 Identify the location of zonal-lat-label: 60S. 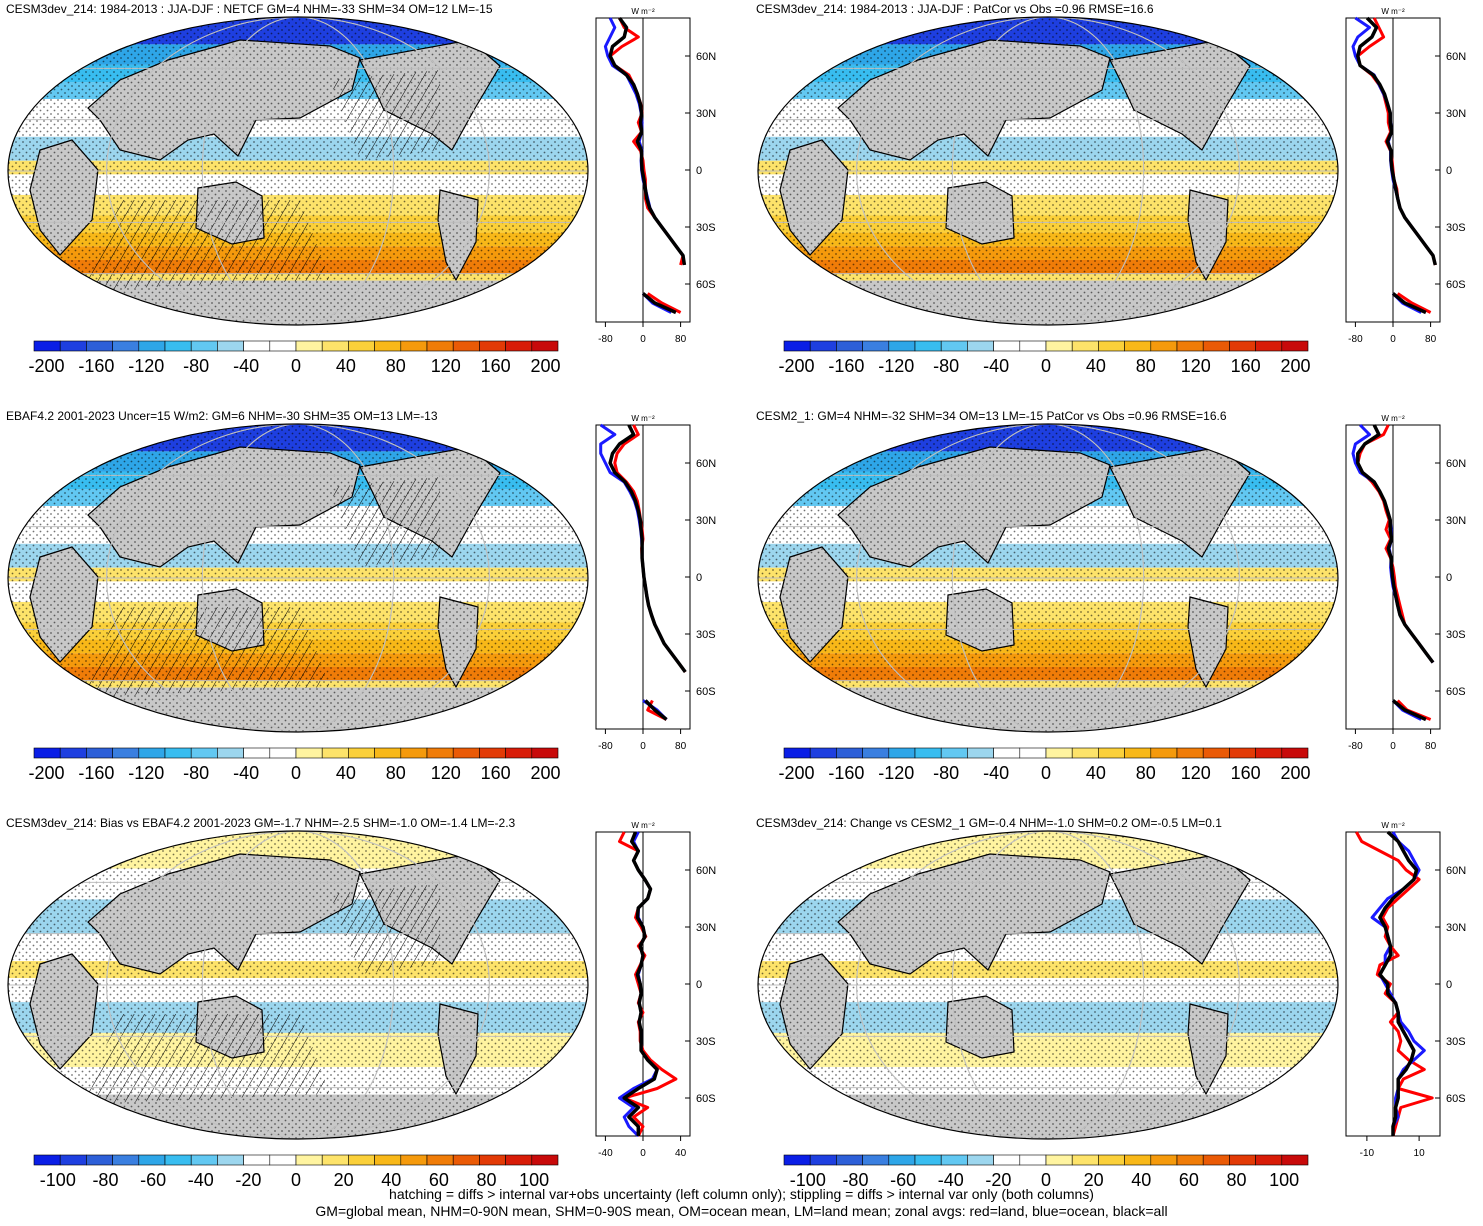
(1456, 285).